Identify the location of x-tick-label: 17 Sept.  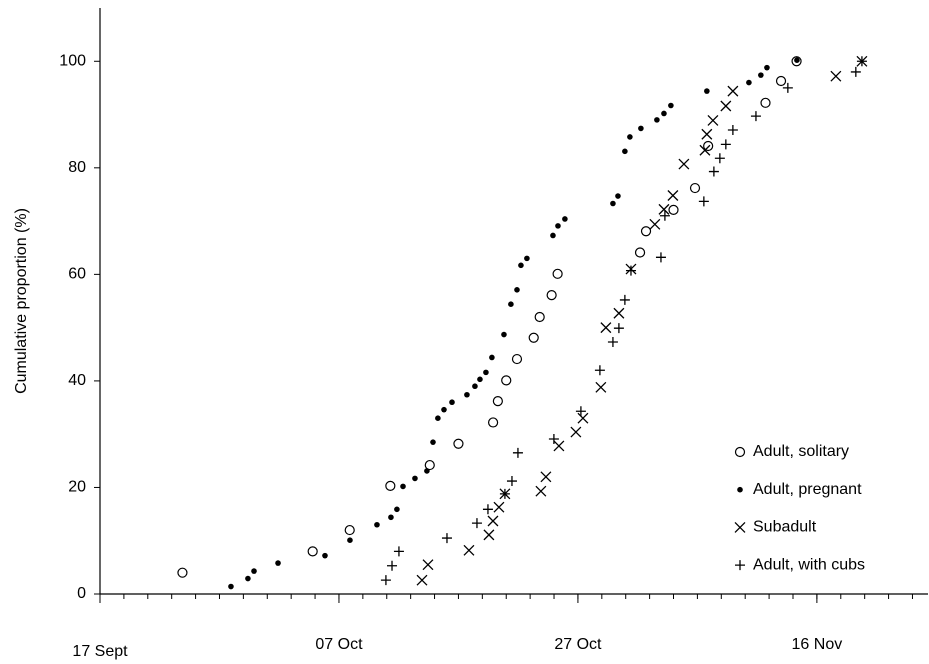
(100, 651).